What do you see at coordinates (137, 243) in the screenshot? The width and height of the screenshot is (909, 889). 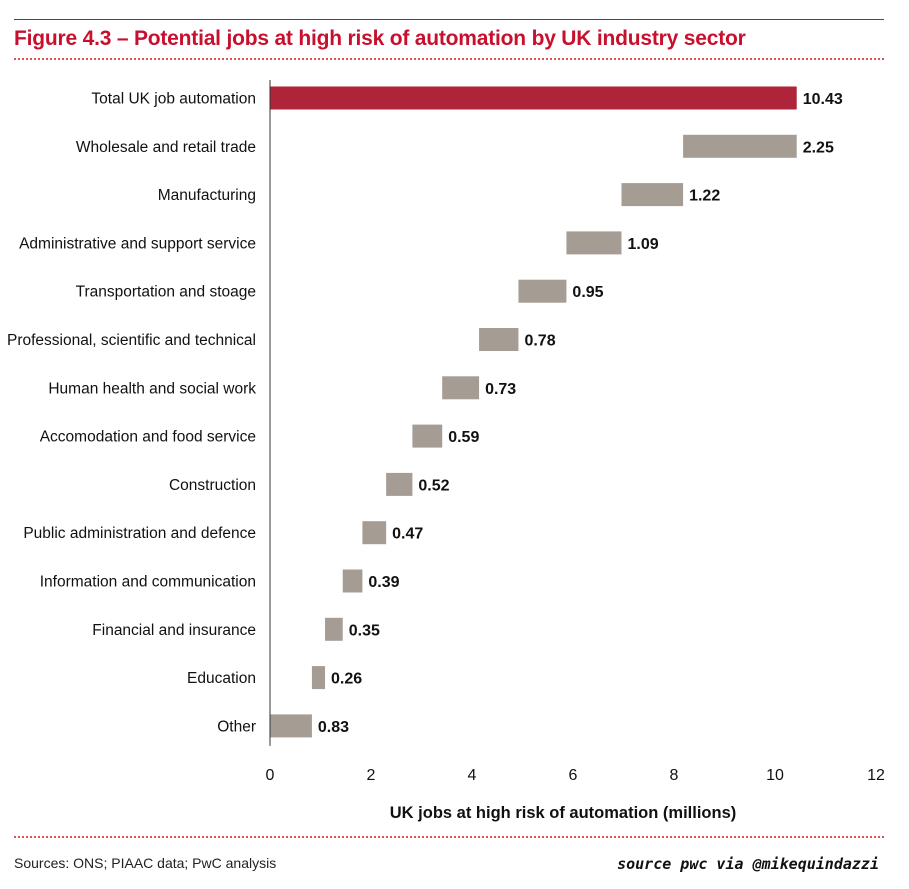 I see `category-label: Administrative and support service` at bounding box center [137, 243].